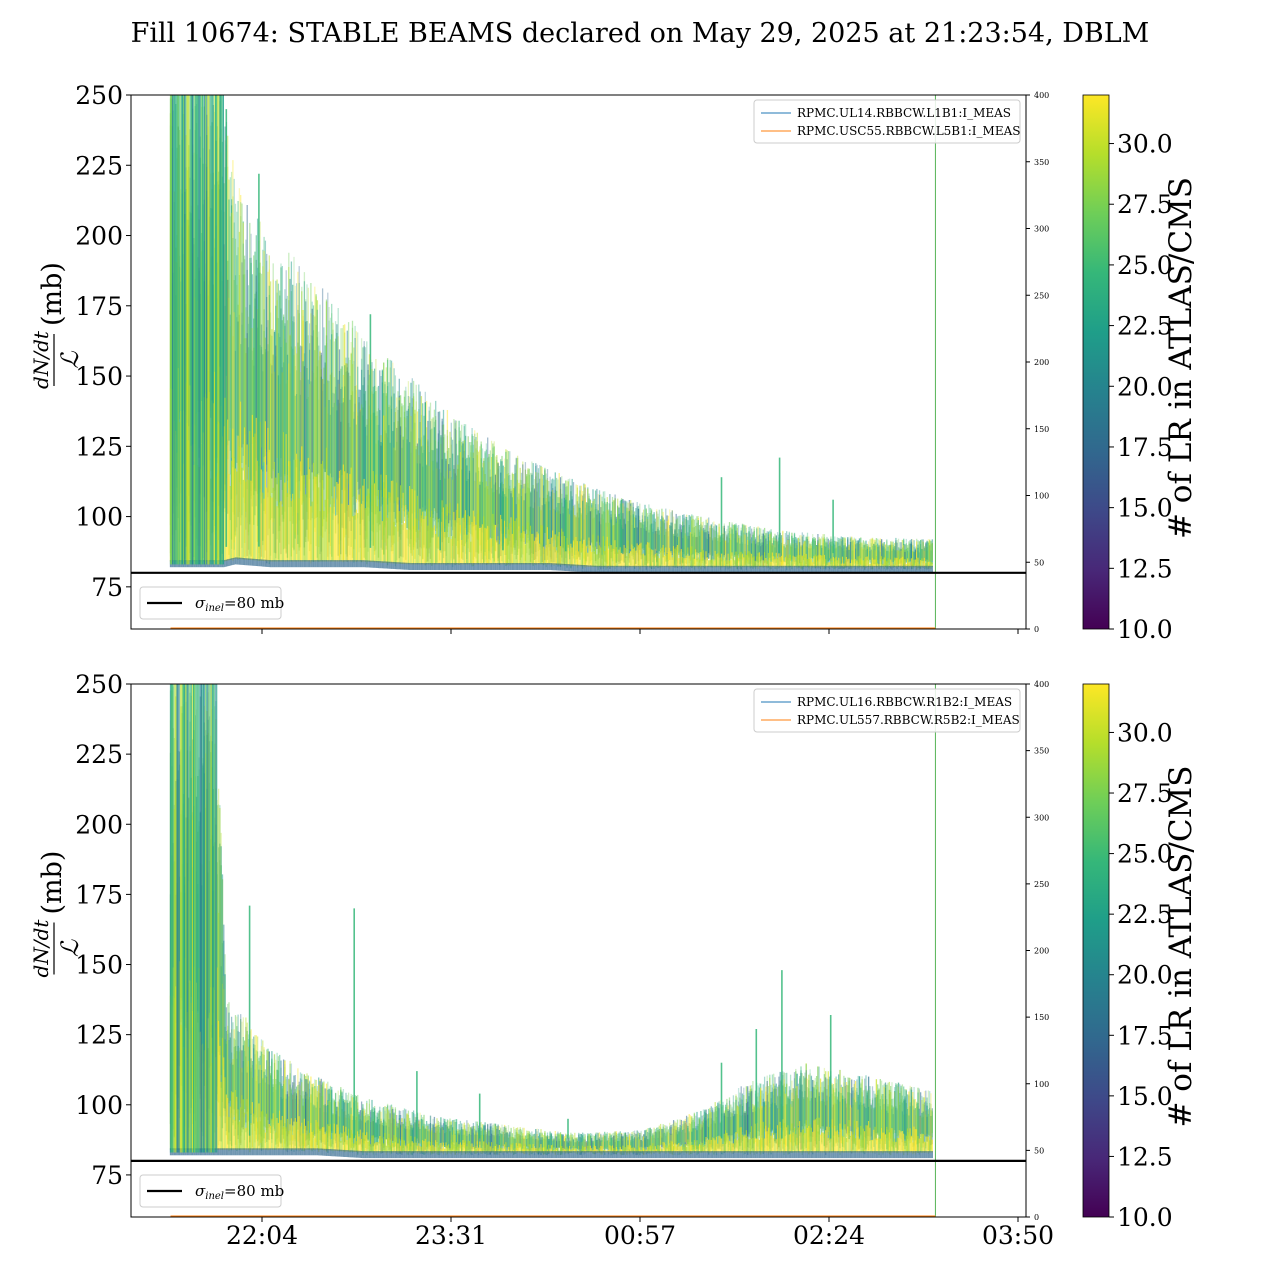  I want to click on colorbar-tick-label: 27.5, so click(1145, 204).